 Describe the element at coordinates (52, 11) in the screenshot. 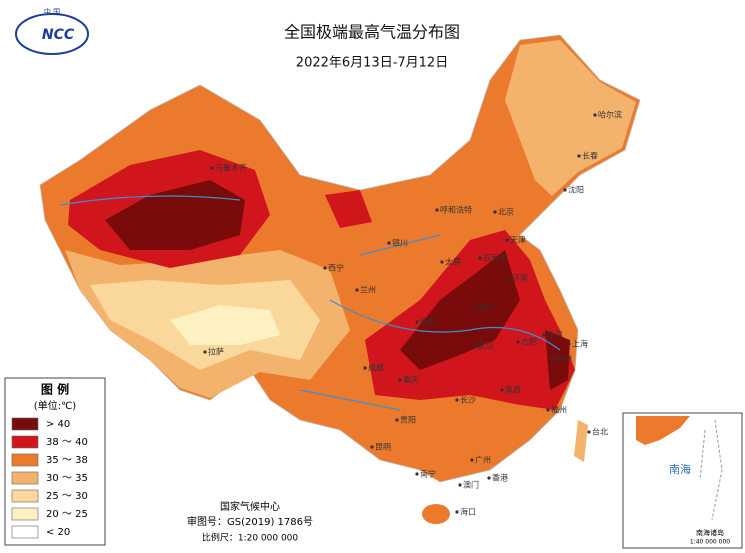

I see `logo-subtext: 中 国` at that location.